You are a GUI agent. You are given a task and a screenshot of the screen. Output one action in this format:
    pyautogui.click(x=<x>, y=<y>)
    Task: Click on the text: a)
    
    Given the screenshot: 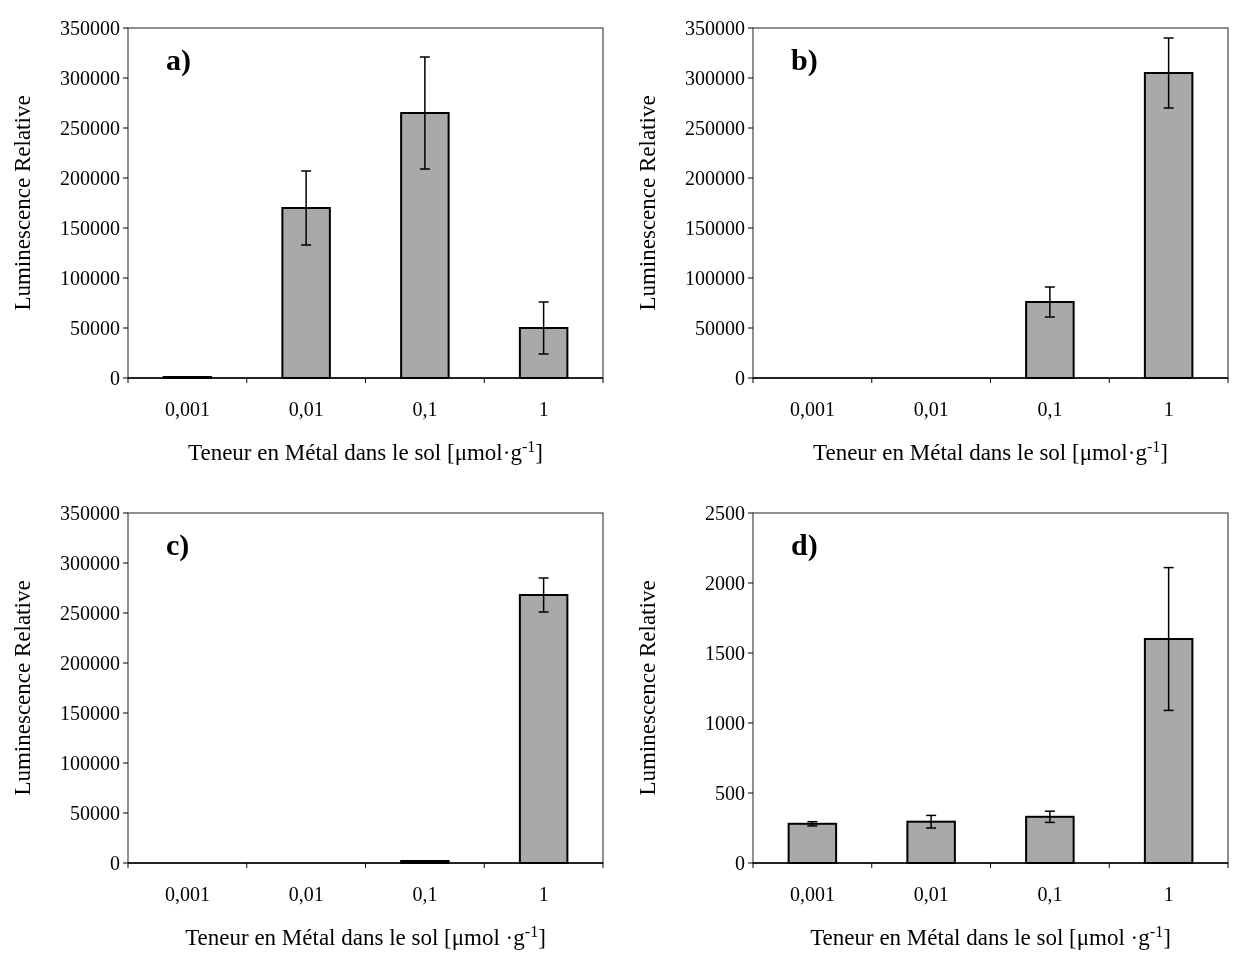 What is the action you would take?
    pyautogui.click(x=178, y=60)
    